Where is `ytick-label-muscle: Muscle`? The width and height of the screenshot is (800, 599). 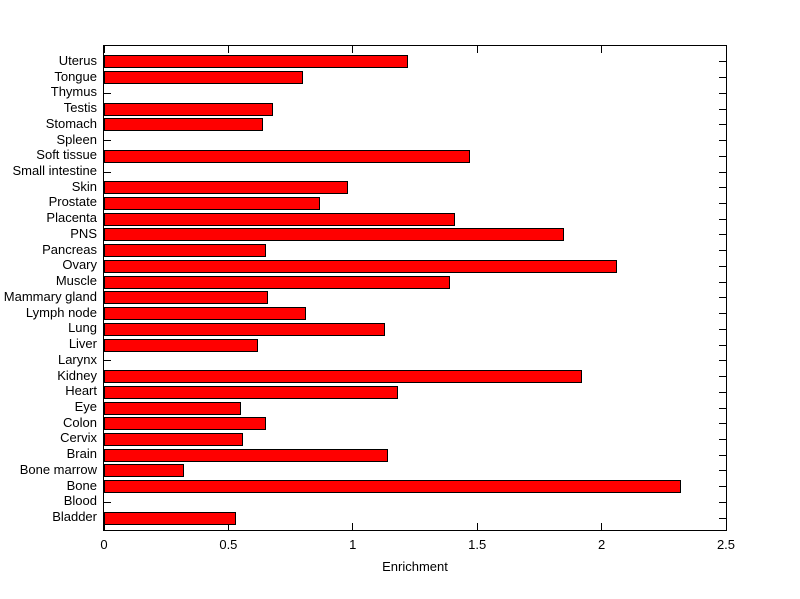
ytick-label-muscle: Muscle is located at coordinates (76, 281).